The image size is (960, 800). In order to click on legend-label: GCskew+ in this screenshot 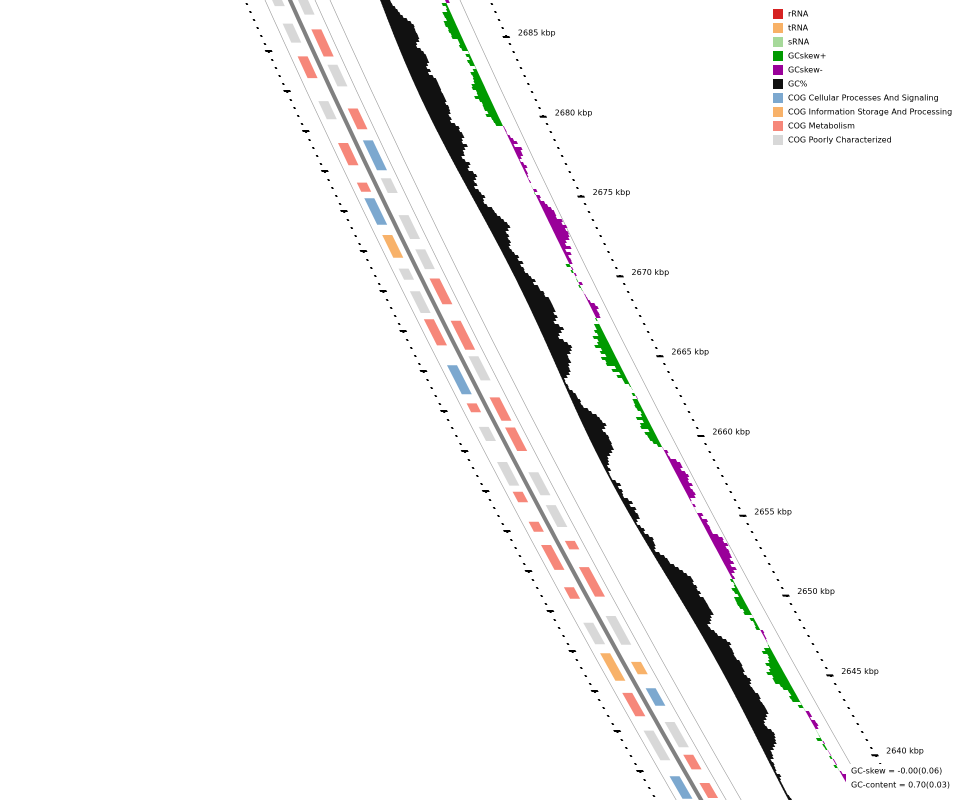, I will do `click(807, 56)`.